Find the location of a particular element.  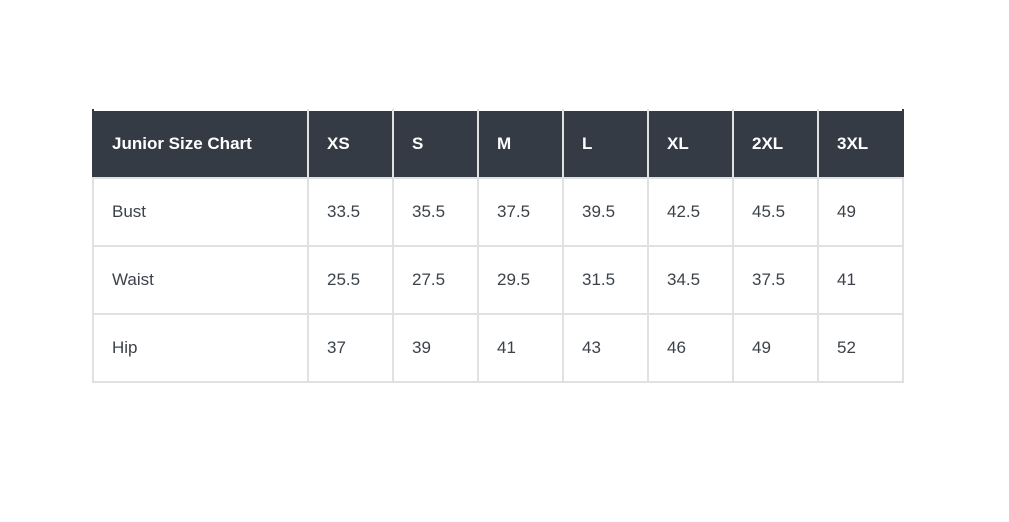

row-label-waist: Waist is located at coordinates (200, 280).